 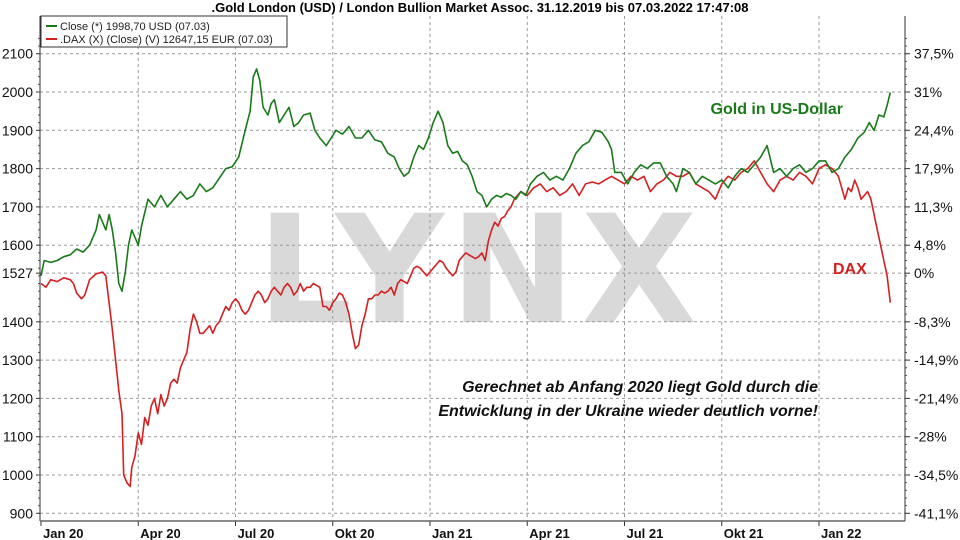 What do you see at coordinates (160, 533) in the screenshot?
I see `x-tick-label: Apr 20` at bounding box center [160, 533].